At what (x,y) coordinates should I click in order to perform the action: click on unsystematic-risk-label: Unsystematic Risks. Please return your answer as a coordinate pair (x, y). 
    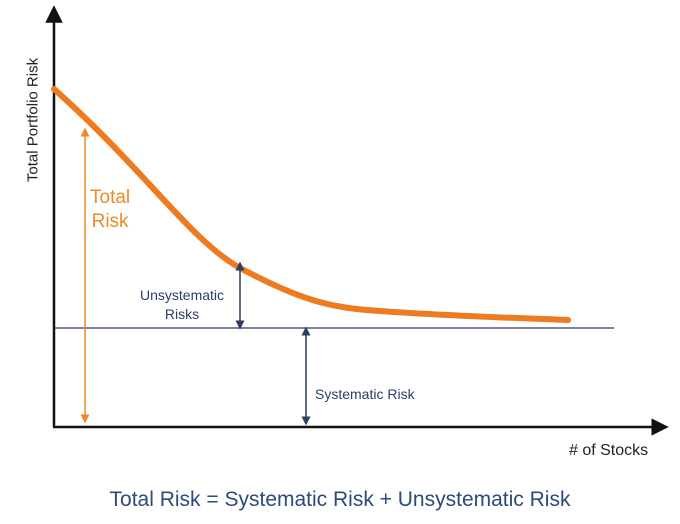
    Looking at the image, I should click on (182, 305).